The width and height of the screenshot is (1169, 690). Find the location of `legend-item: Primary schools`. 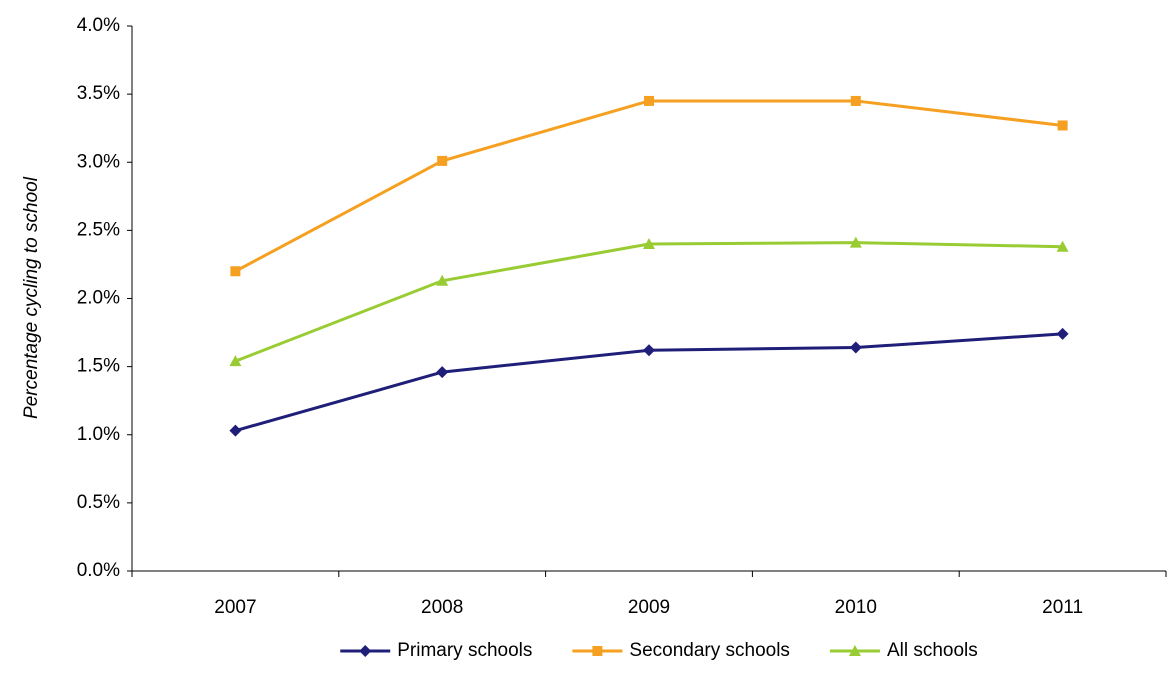

legend-item: Primary schools is located at coordinates (436, 650).